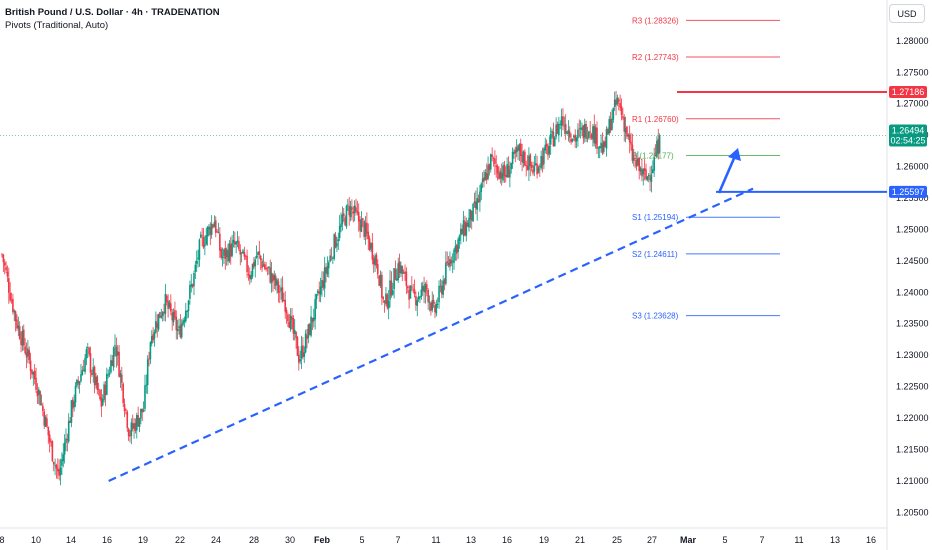  I want to click on support-tag-bg, so click(908, 191).